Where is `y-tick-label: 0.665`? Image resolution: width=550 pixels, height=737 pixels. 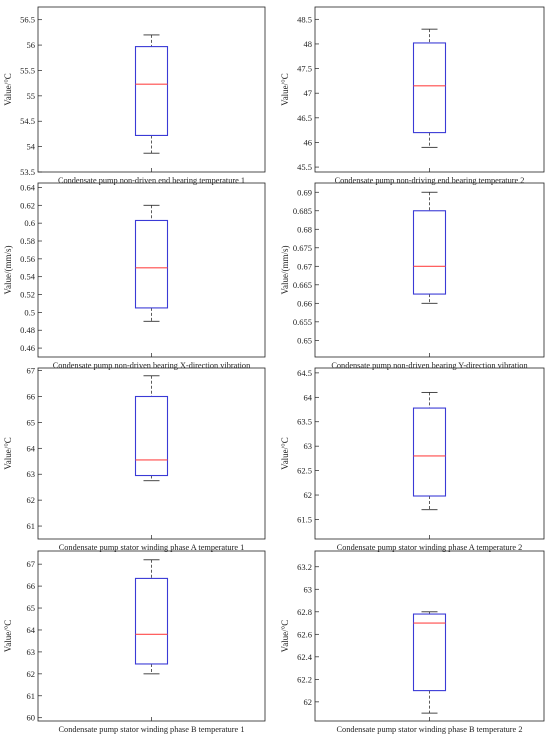
y-tick-label: 0.665 is located at coordinates (302, 285).